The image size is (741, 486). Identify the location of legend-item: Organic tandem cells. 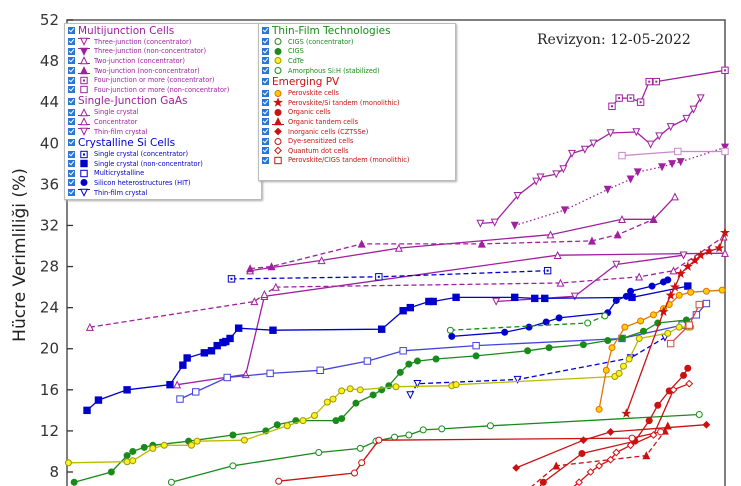
(357, 122).